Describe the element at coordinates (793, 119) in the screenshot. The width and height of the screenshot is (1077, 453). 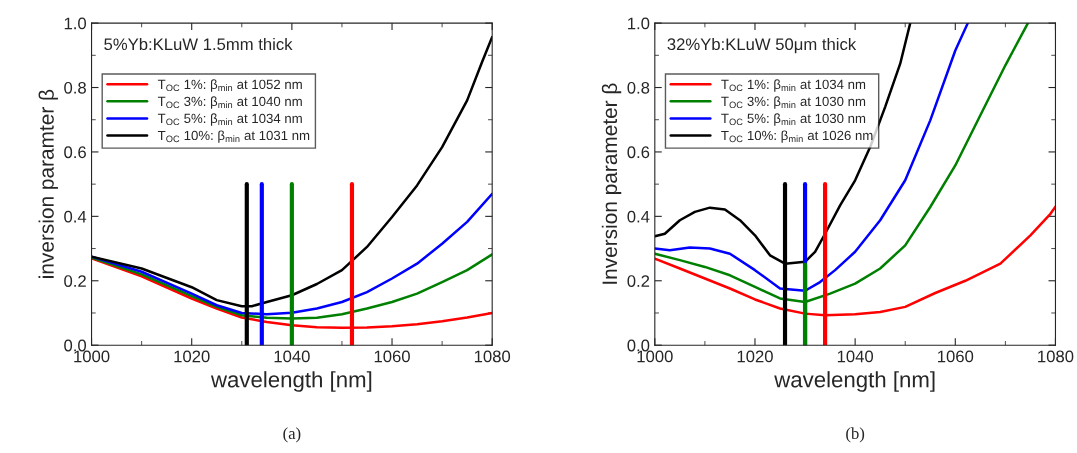
I see `legend-label: T$_{OC}$ 5%: β$_{min}$ at 1030 nm` at that location.